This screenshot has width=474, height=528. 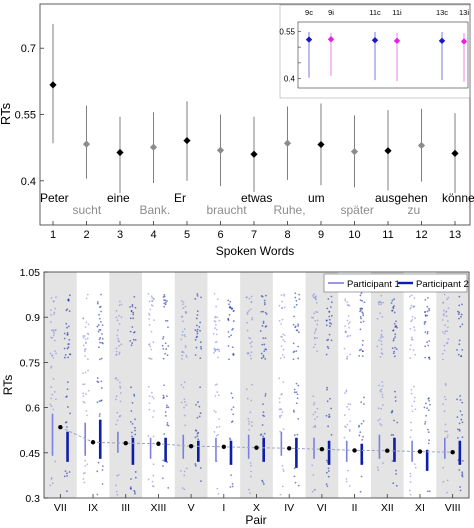 What do you see at coordinates (421, 235) in the screenshot?
I see `top-x-tick-label: 12` at bounding box center [421, 235].